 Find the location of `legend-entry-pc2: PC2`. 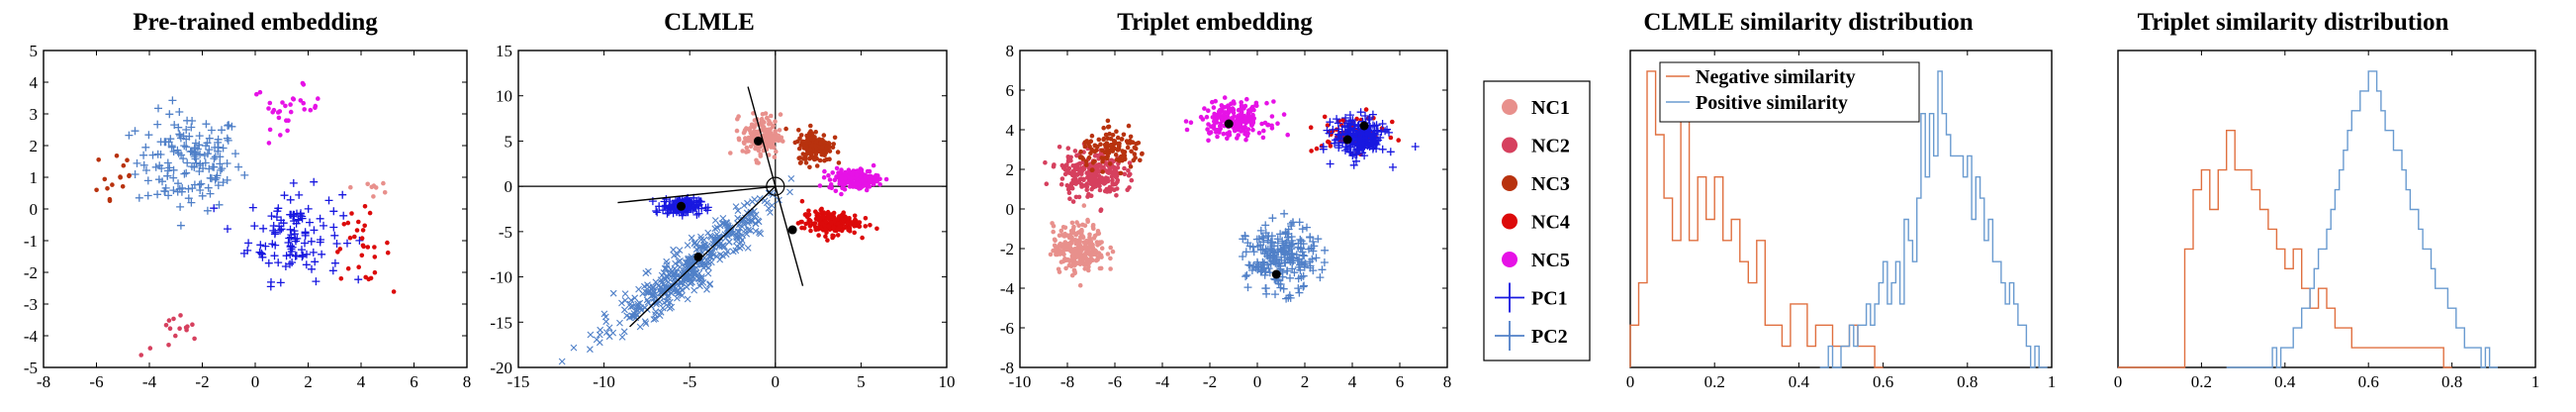

legend-entry-pc2: PC2 is located at coordinates (1531, 336).